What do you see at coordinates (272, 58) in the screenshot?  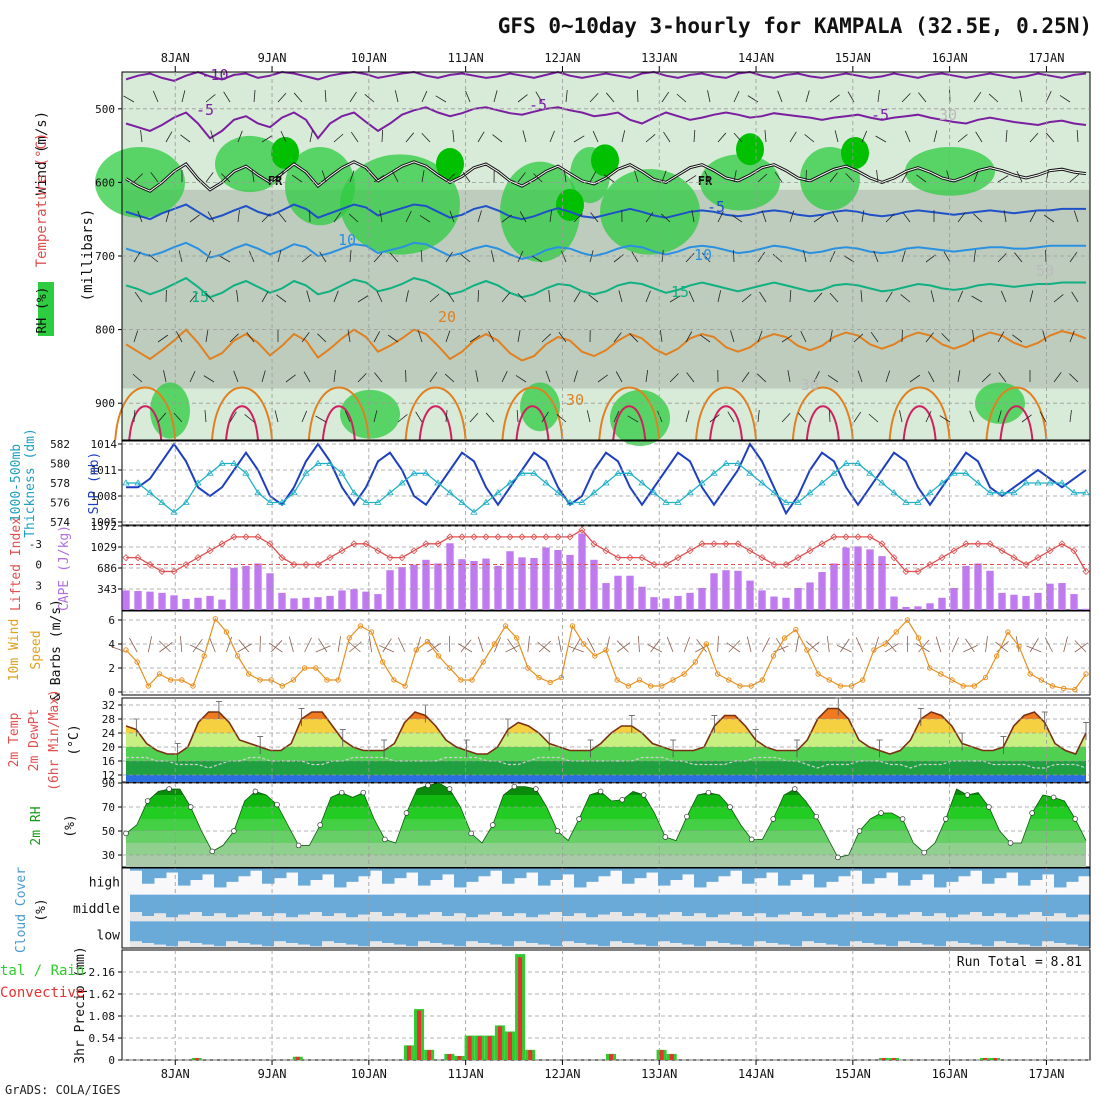 I see `top-date-label: 9JAN` at bounding box center [272, 58].